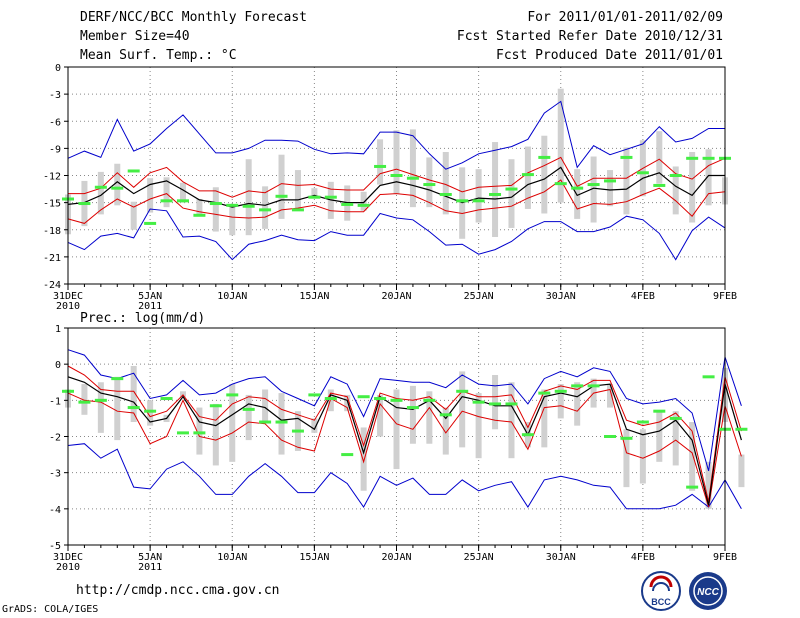 This screenshot has height=618, width=800. What do you see at coordinates (561, 296) in the screenshot?
I see `x-tick-label: 30JAN` at bounding box center [561, 296].